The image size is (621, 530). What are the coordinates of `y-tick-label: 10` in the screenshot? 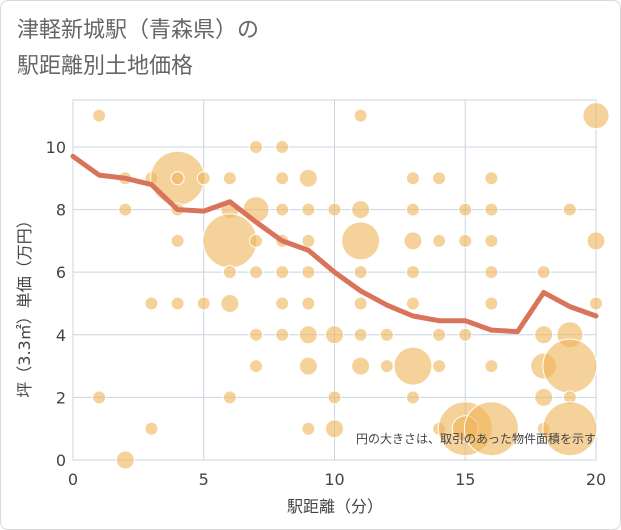 It's located at (56, 147).